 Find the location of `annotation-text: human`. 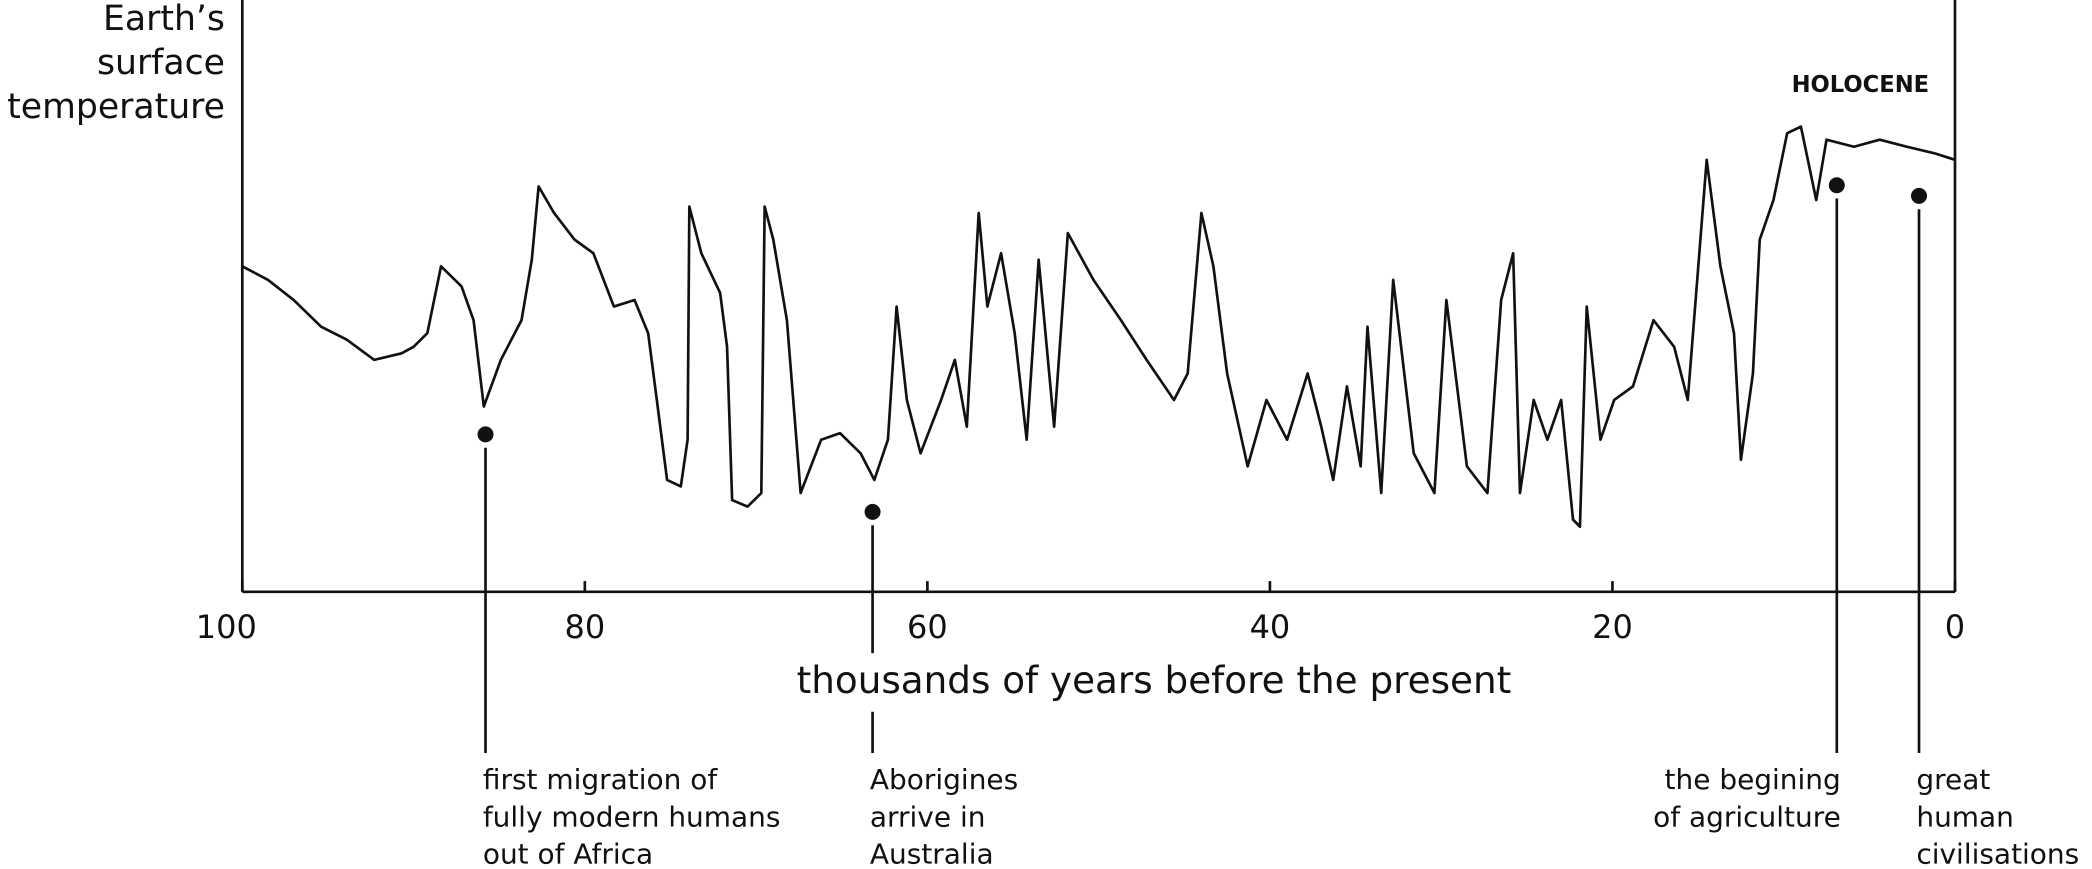

annotation-text: human is located at coordinates (1965, 816).